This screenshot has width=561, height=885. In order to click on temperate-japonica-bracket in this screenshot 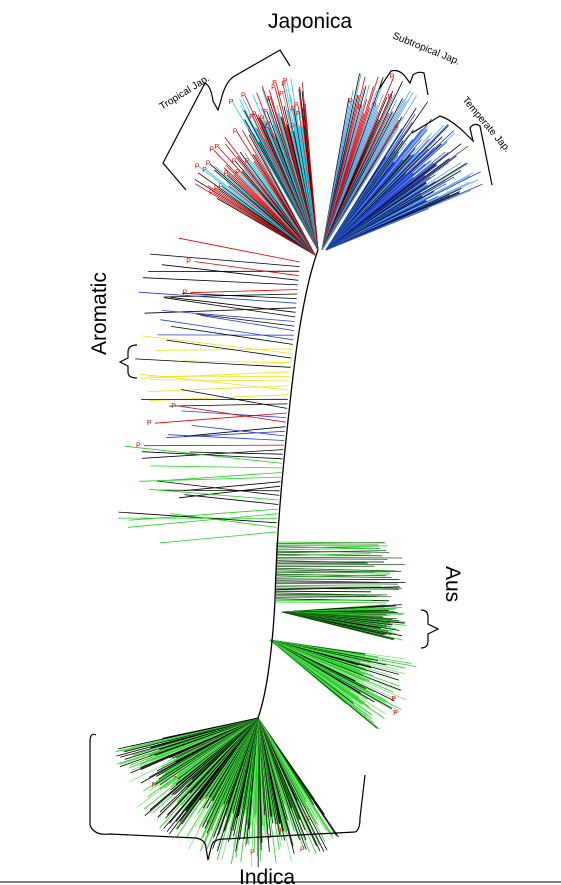, I will do `click(452, 150)`.